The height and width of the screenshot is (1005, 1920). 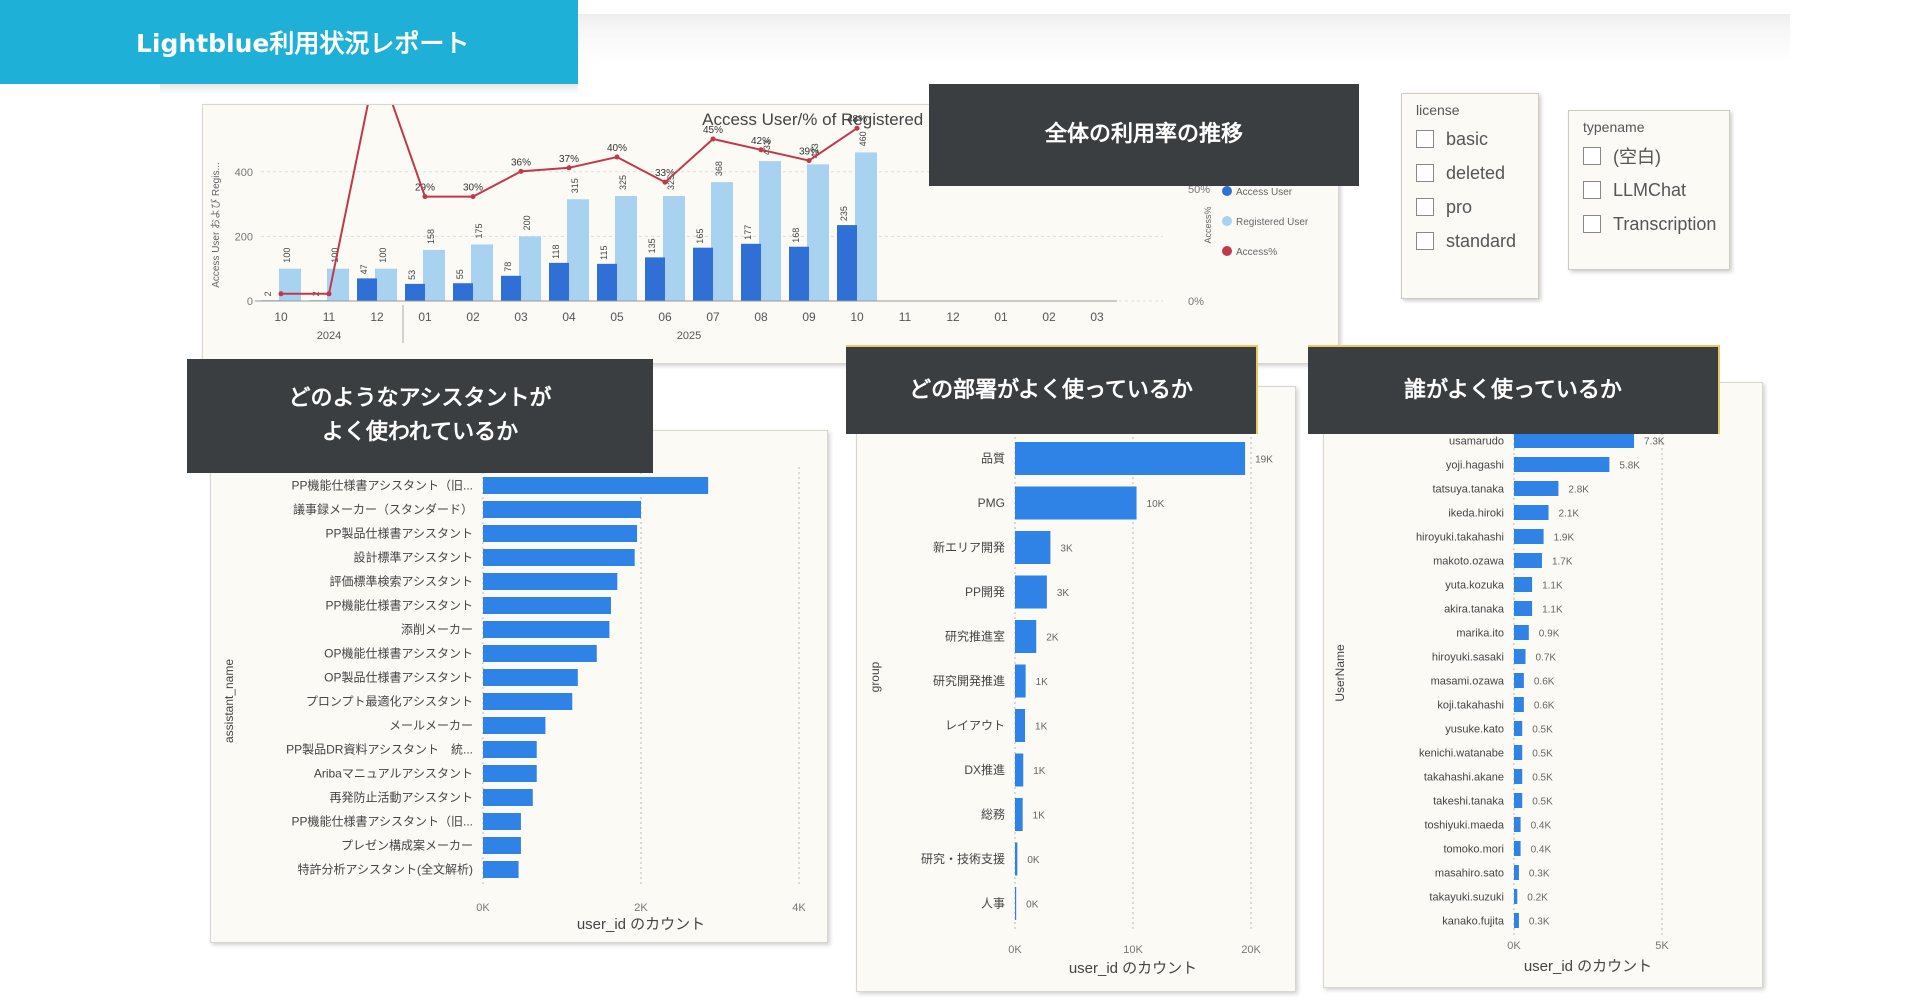 What do you see at coordinates (1156, 504) in the screenshot?
I see `data-label: 10K` at bounding box center [1156, 504].